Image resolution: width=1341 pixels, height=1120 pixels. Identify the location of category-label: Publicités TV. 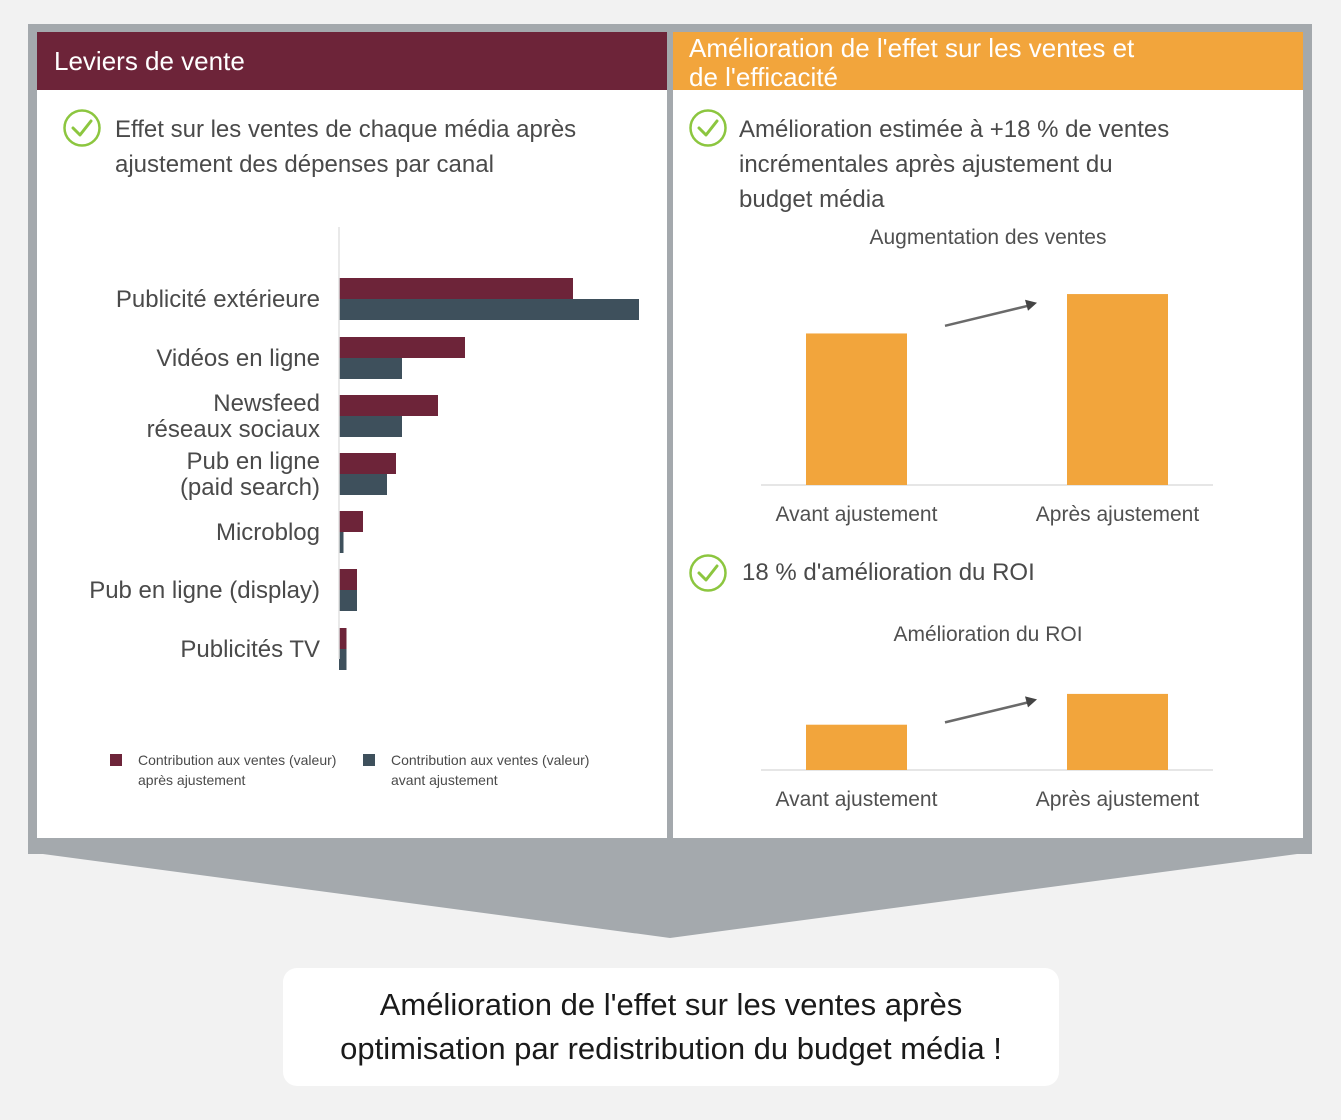
(250, 649).